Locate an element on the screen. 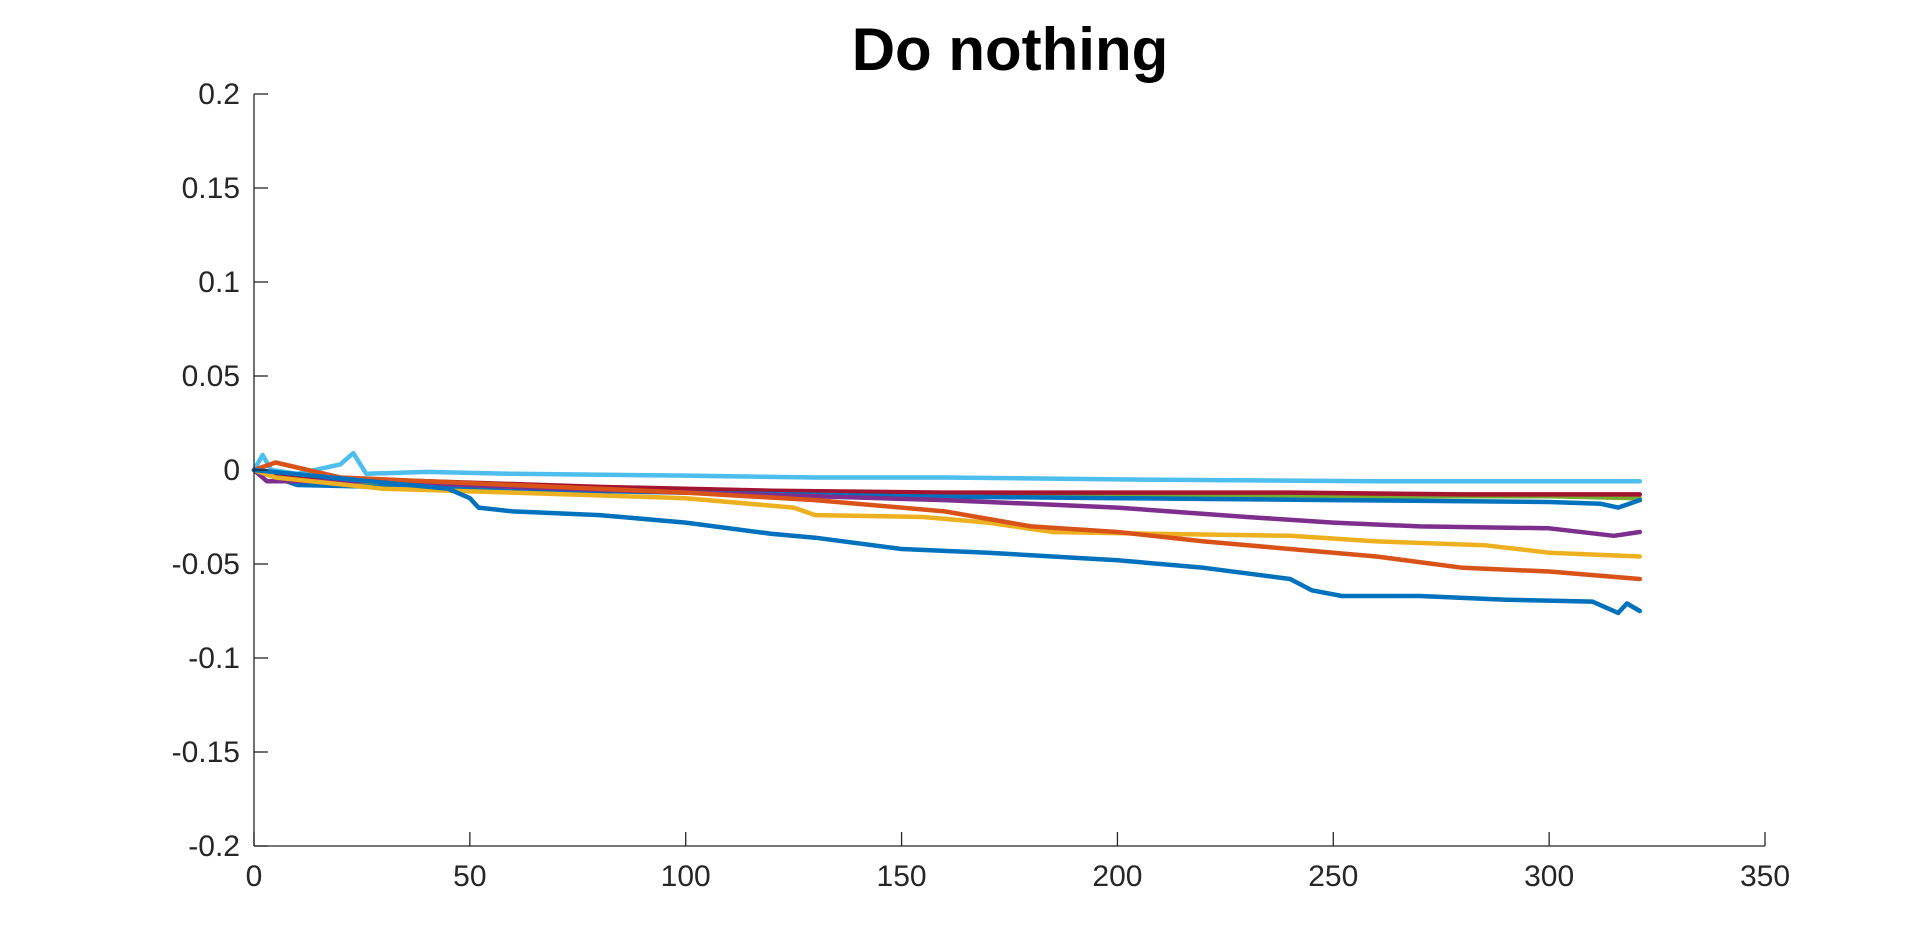 The image size is (1920, 936). x-tick-label: 300 is located at coordinates (1549, 876).